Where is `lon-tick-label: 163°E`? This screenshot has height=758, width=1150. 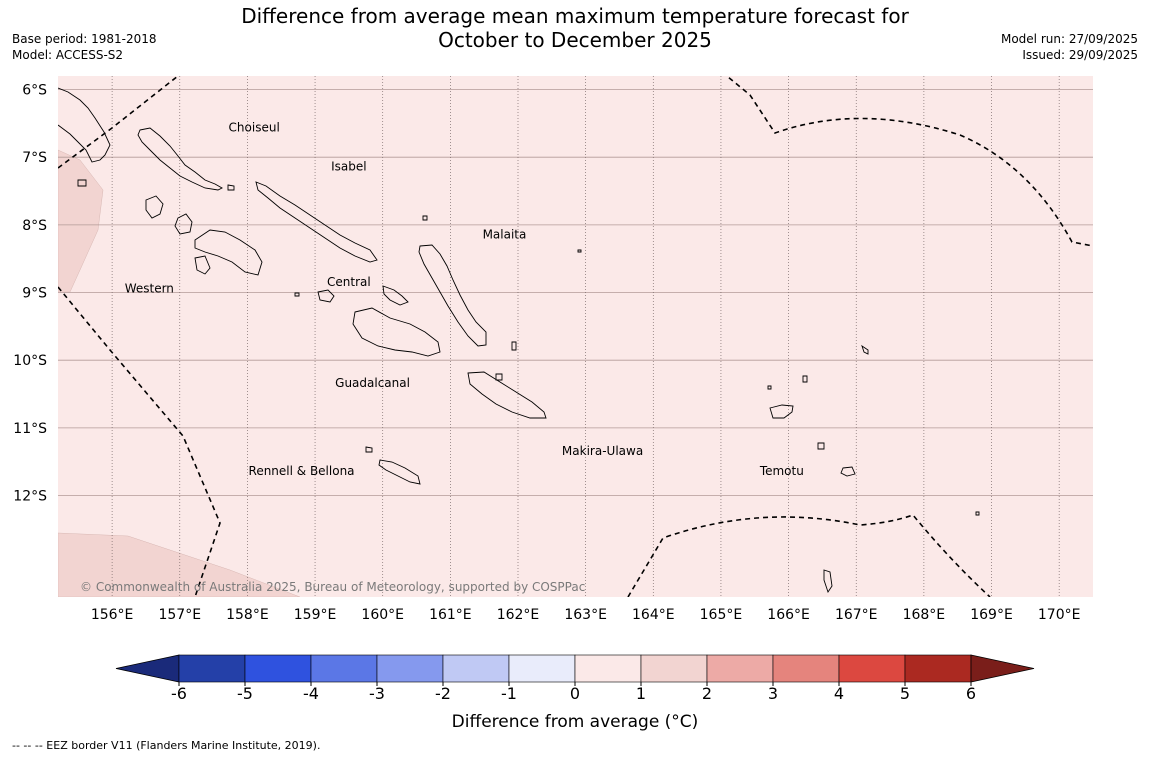 lon-tick-label: 163°E is located at coordinates (585, 615).